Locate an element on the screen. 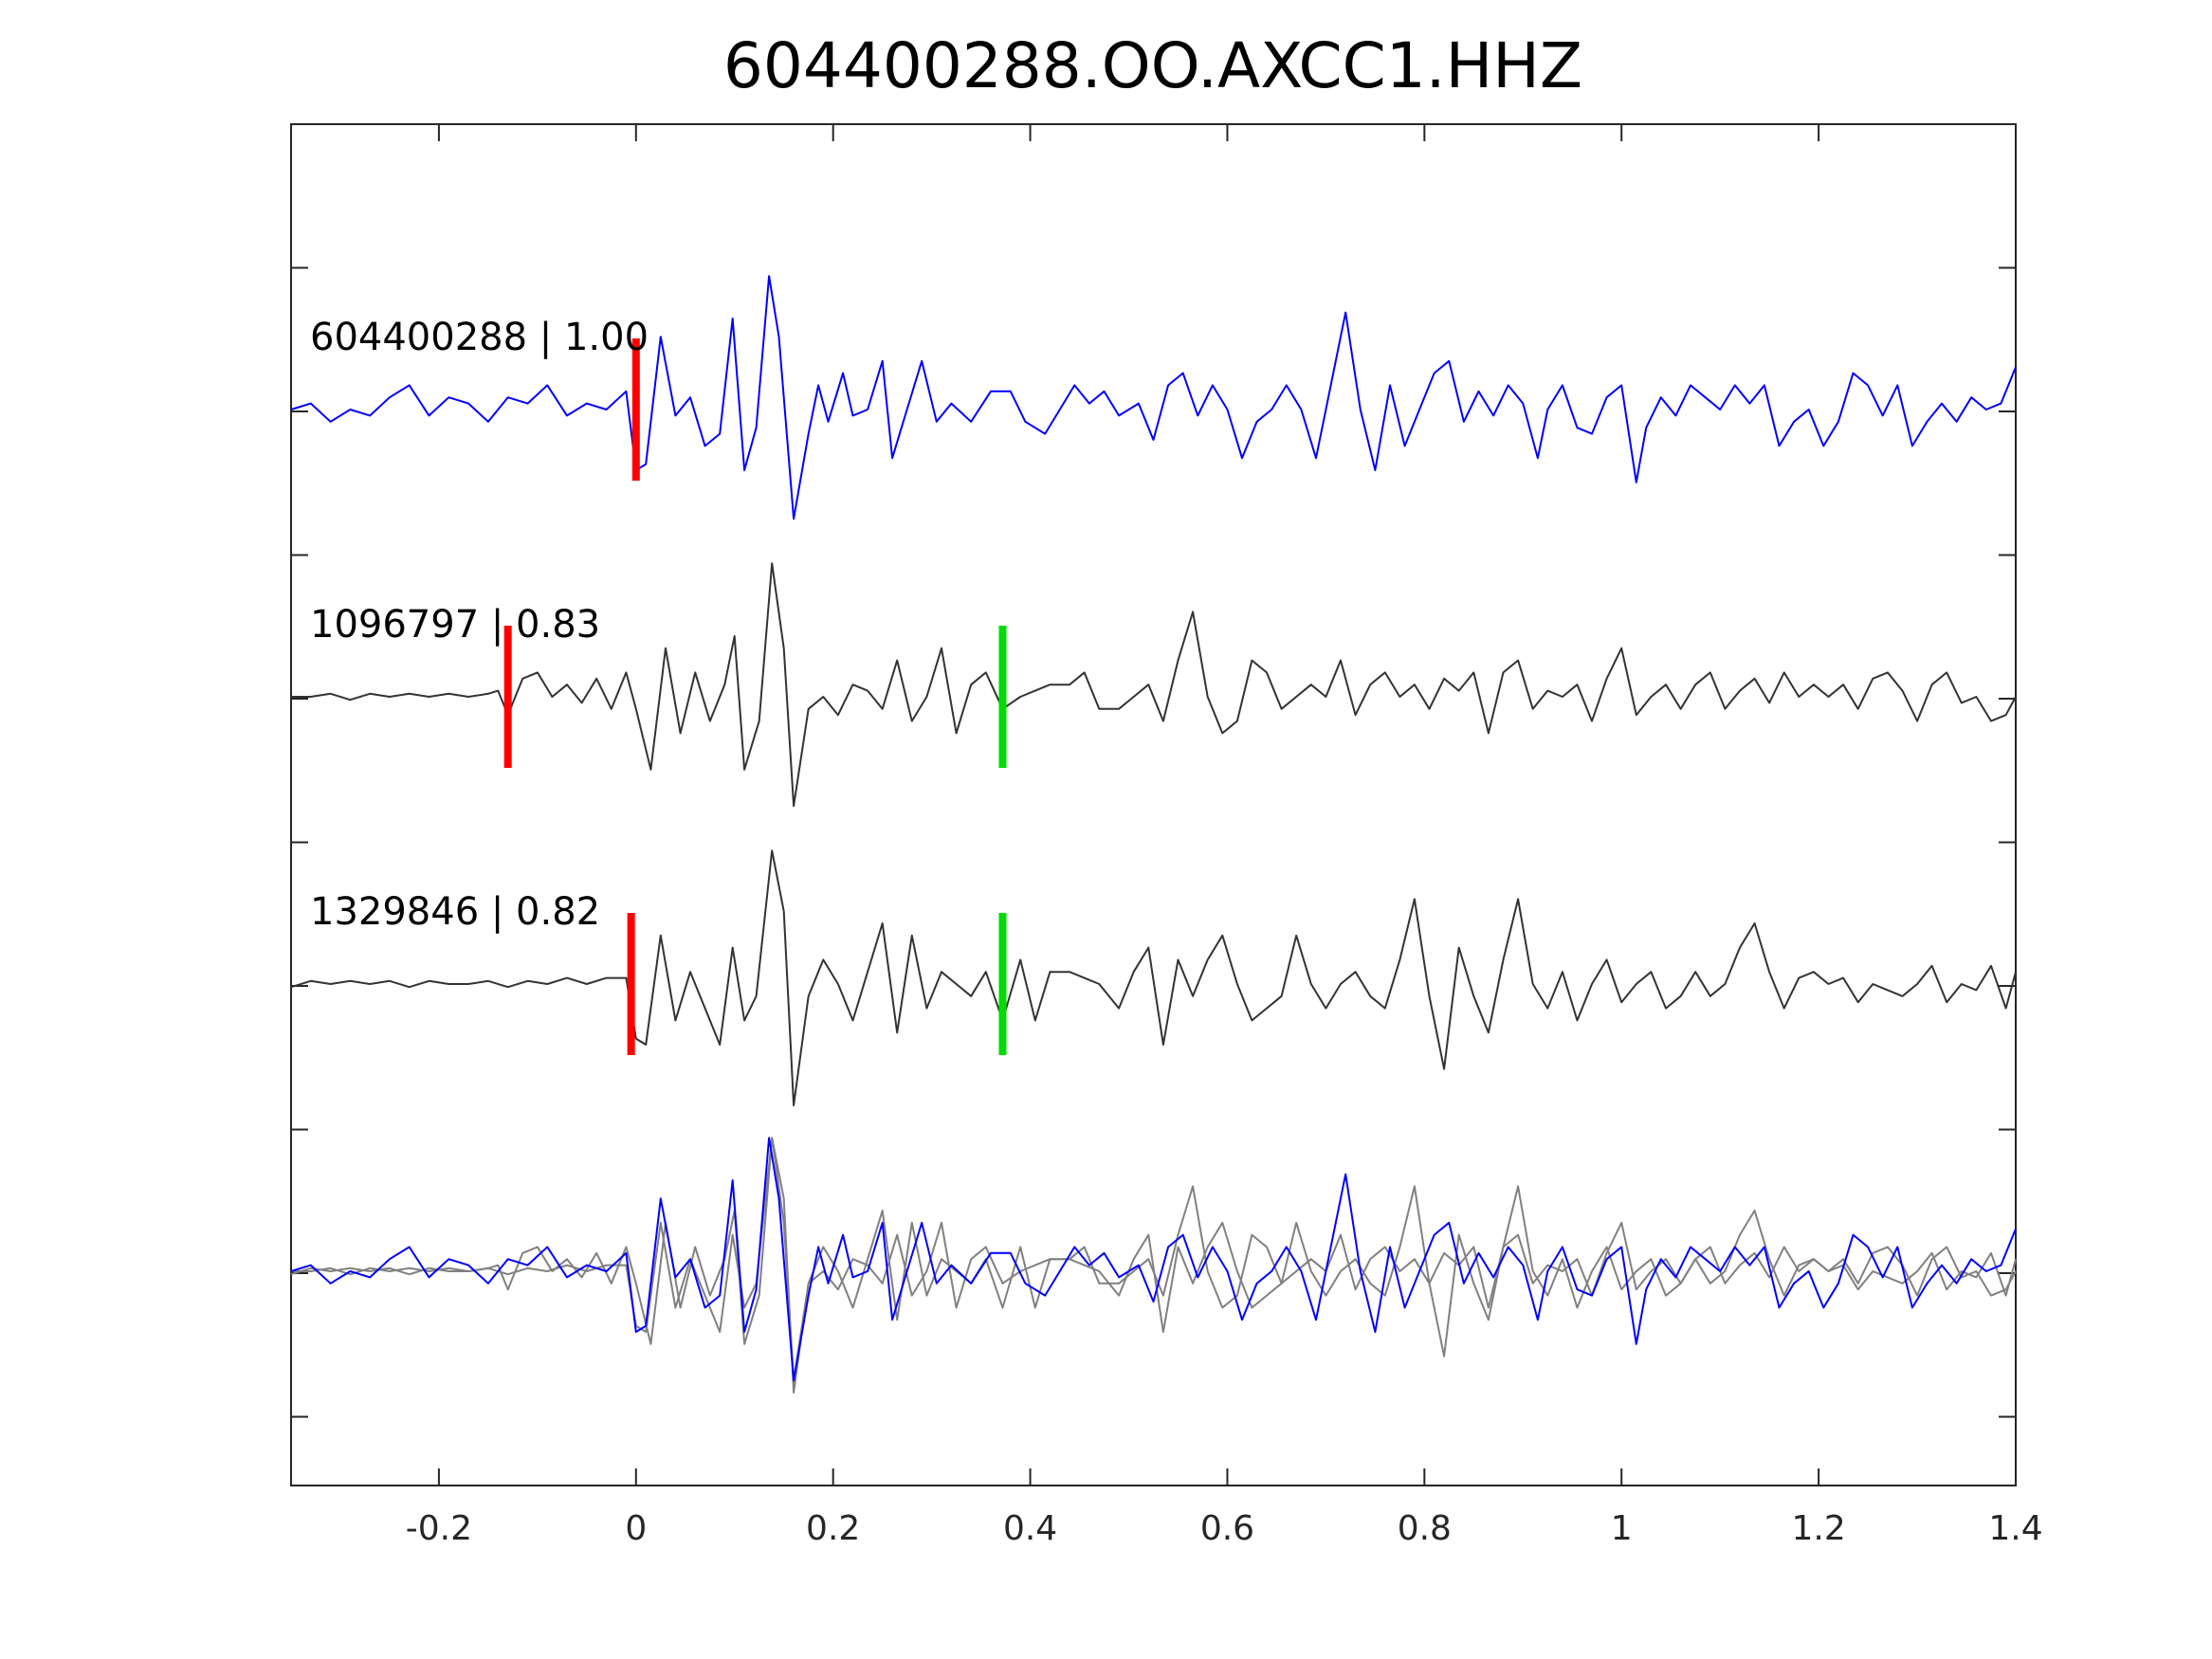 Image resolution: width=2212 pixels, height=1659 pixels. x-tick-label-0: -0.2 is located at coordinates (439, 1528).